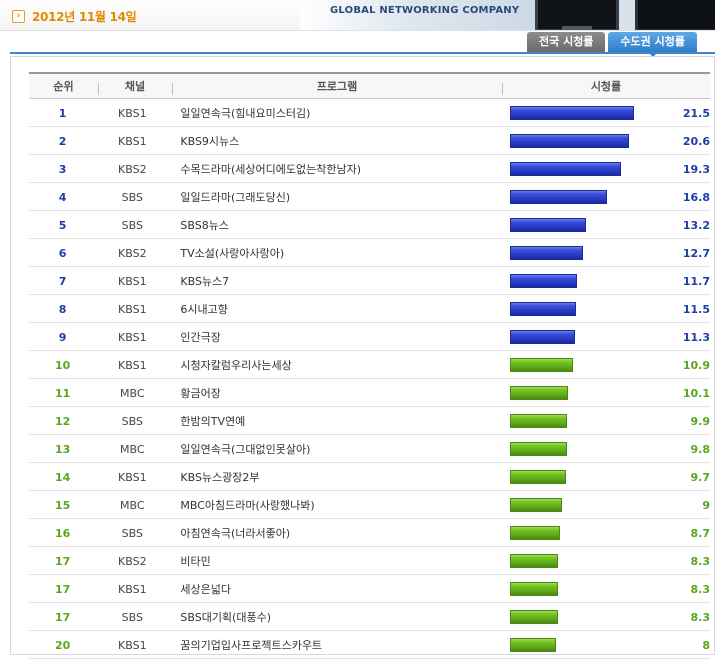 The image size is (715, 661). I want to click on tv-image-left, so click(577, 15).